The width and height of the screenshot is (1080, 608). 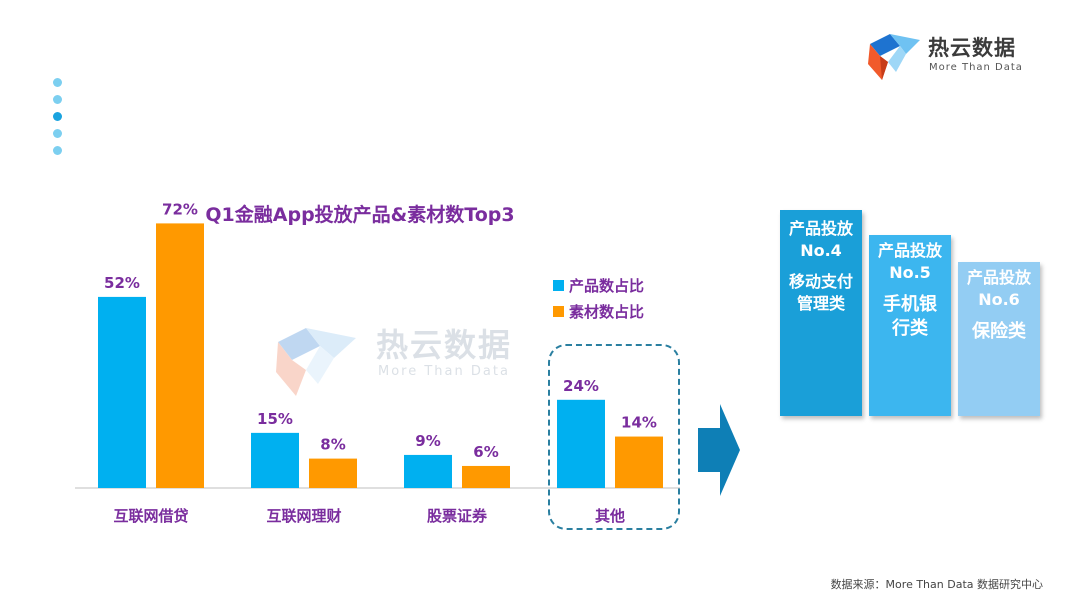 I want to click on watermark: 热云数据 More Than Data, so click(x=402, y=360).